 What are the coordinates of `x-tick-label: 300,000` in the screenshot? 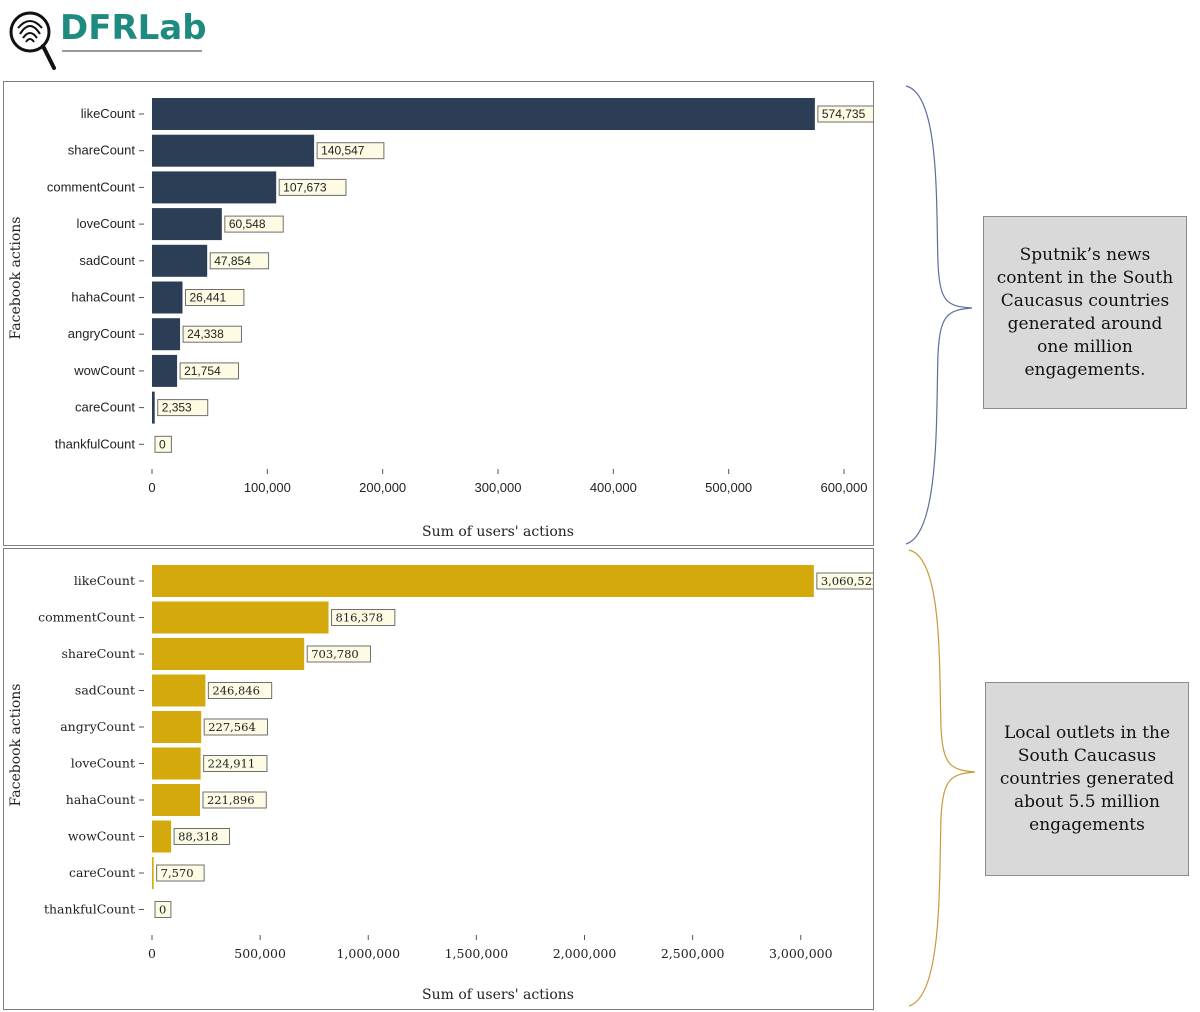 It's located at (498, 487).